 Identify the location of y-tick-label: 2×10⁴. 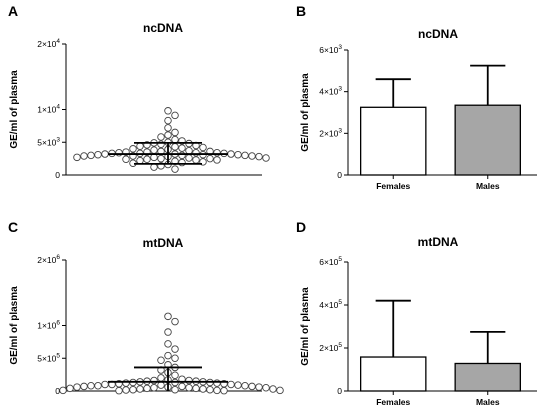
(48, 43).